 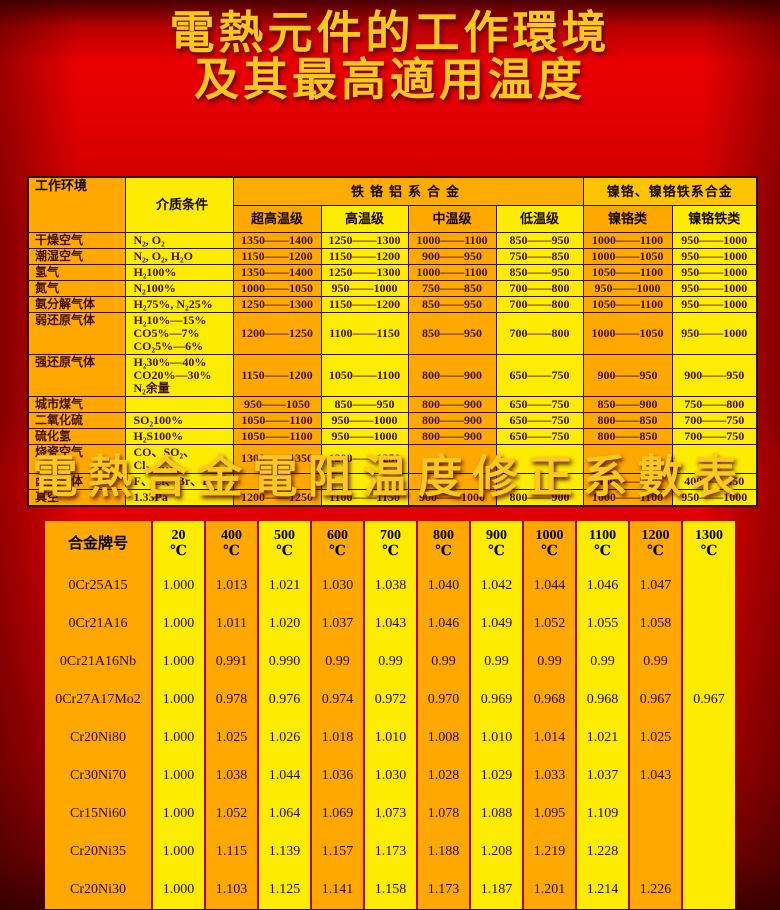 I want to click on table-cell: 1100——1150, so click(x=364, y=333).